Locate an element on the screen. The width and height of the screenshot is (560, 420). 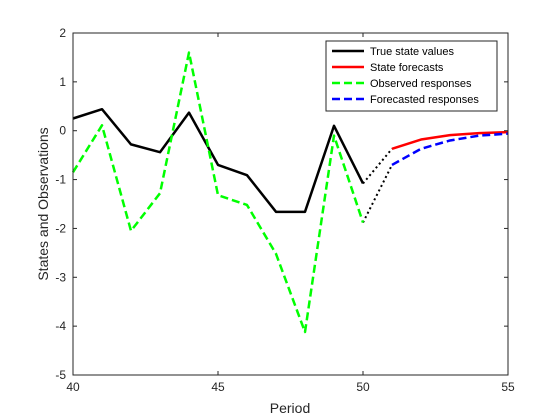
y-axis-label: States and Observations is located at coordinates (43, 203).